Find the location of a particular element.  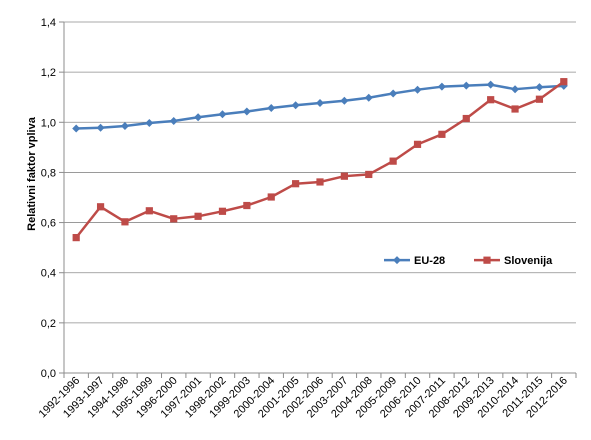

y-tick-label: 1,4 is located at coordinates (48, 23).